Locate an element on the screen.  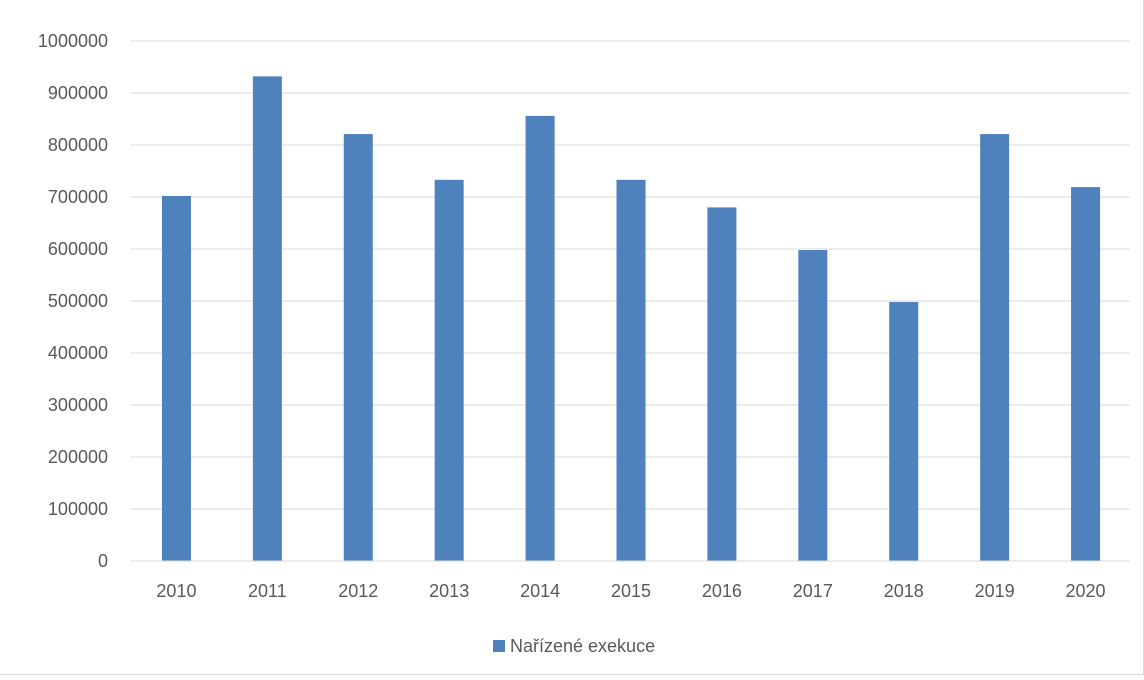
x-tick-label: 2020 is located at coordinates (1086, 591).